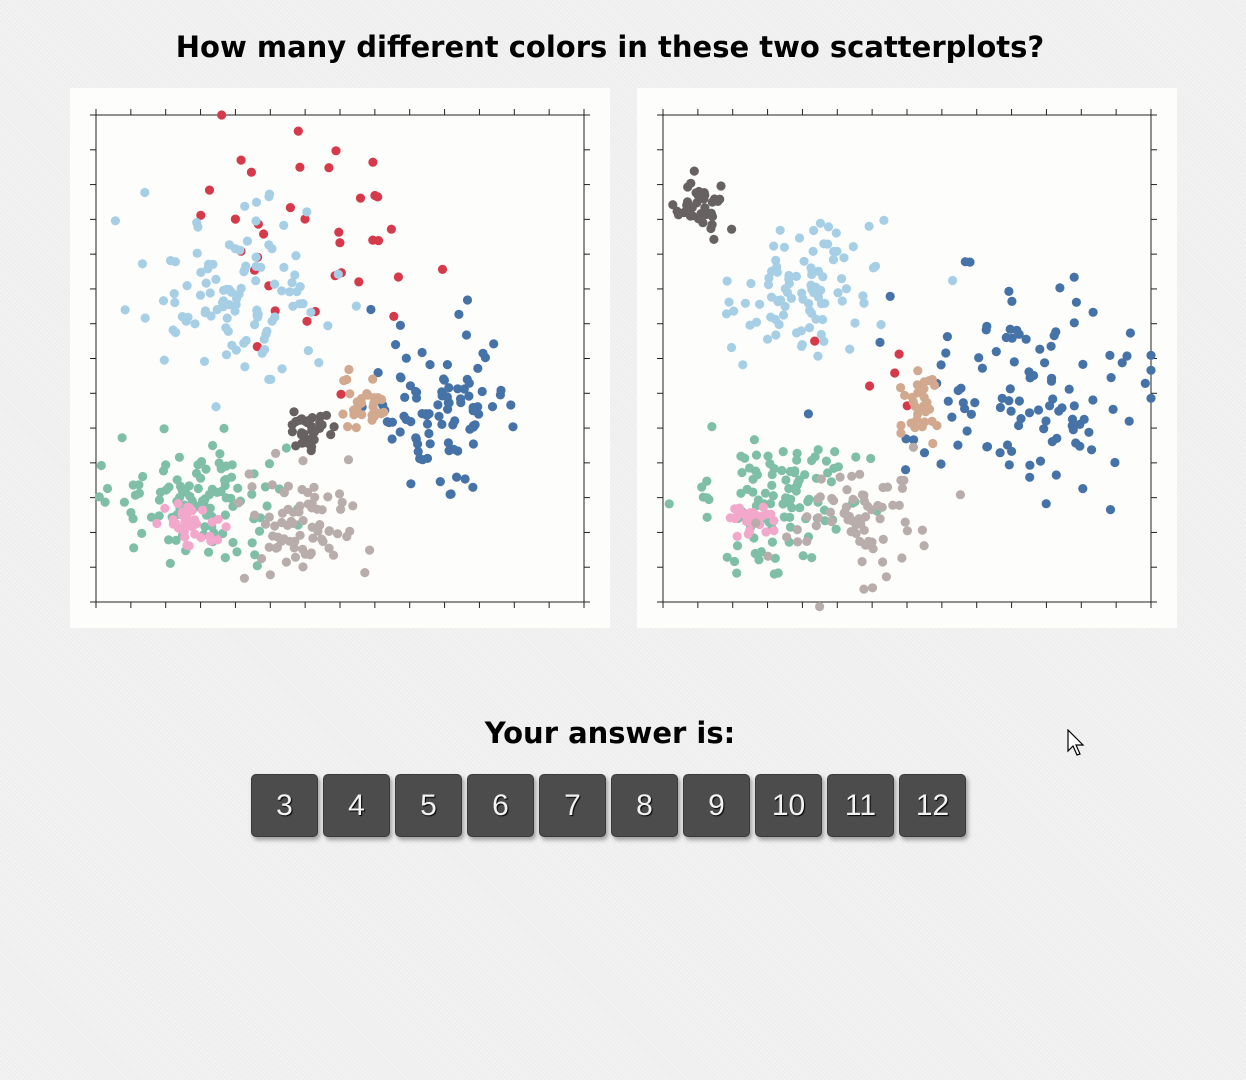 The height and width of the screenshot is (1080, 1246). Describe the element at coordinates (860, 805) in the screenshot. I see `answer-button-11: 11` at that location.